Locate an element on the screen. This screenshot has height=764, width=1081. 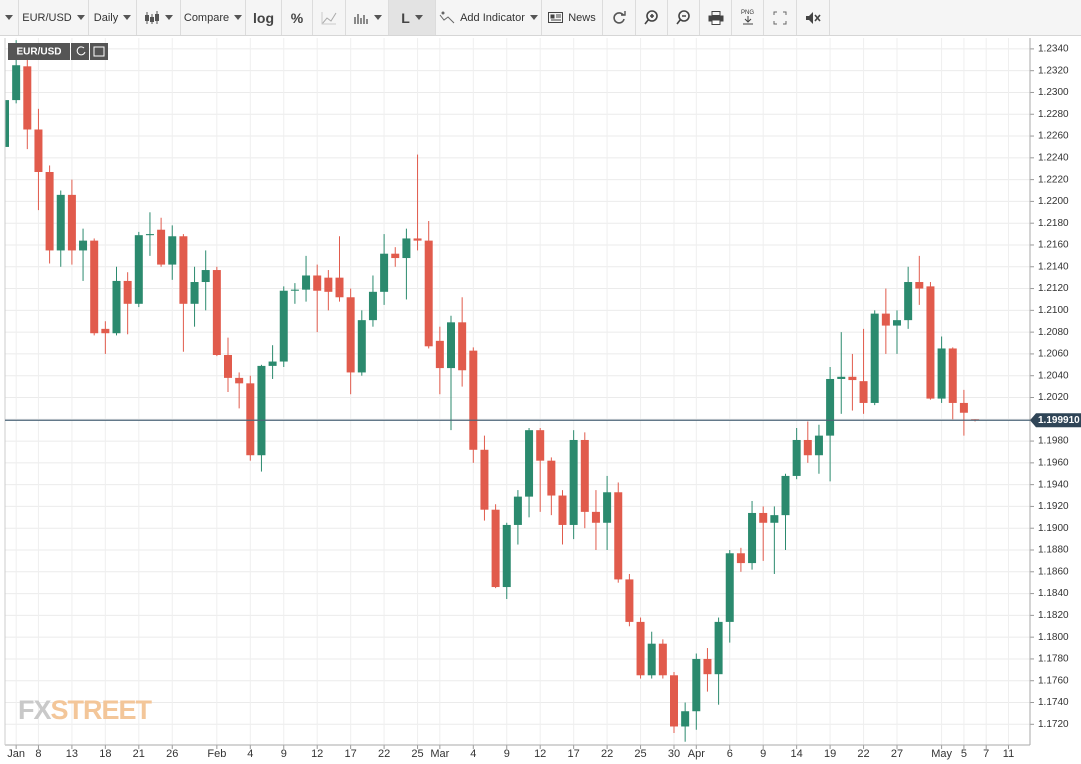
log-button: log is located at coordinates (264, 17).